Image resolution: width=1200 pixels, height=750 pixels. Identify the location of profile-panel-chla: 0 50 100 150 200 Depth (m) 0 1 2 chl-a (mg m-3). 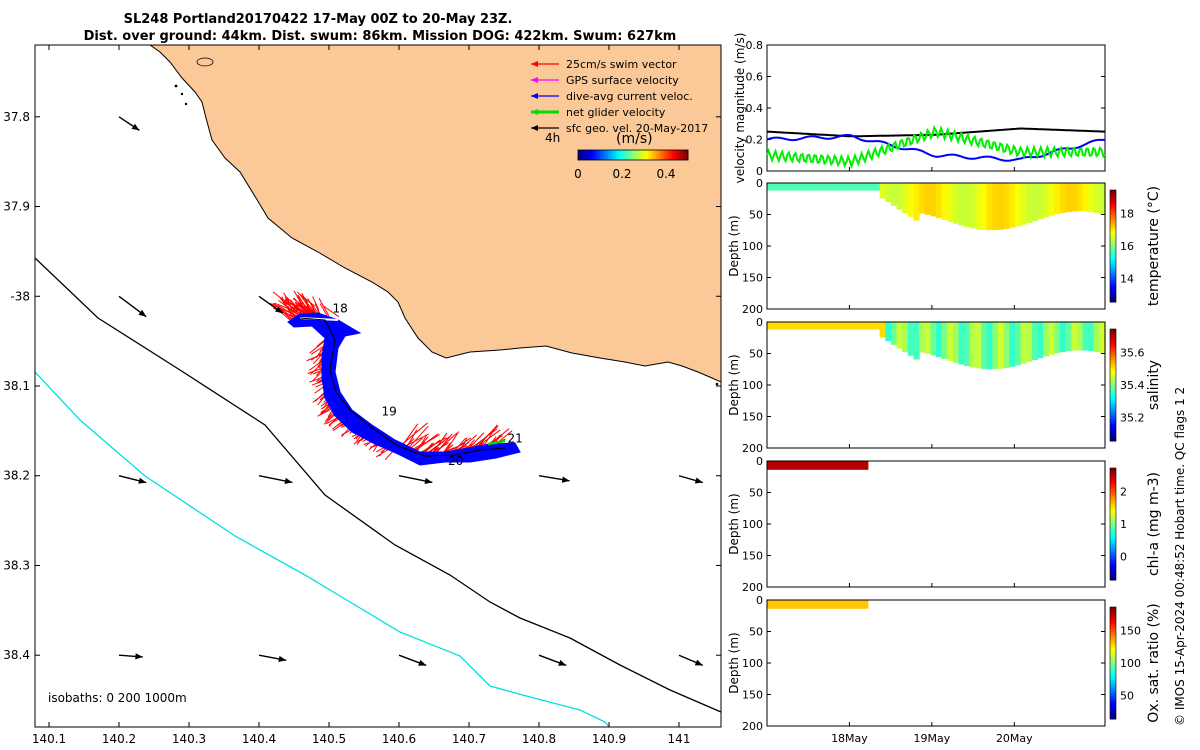
(944, 524).